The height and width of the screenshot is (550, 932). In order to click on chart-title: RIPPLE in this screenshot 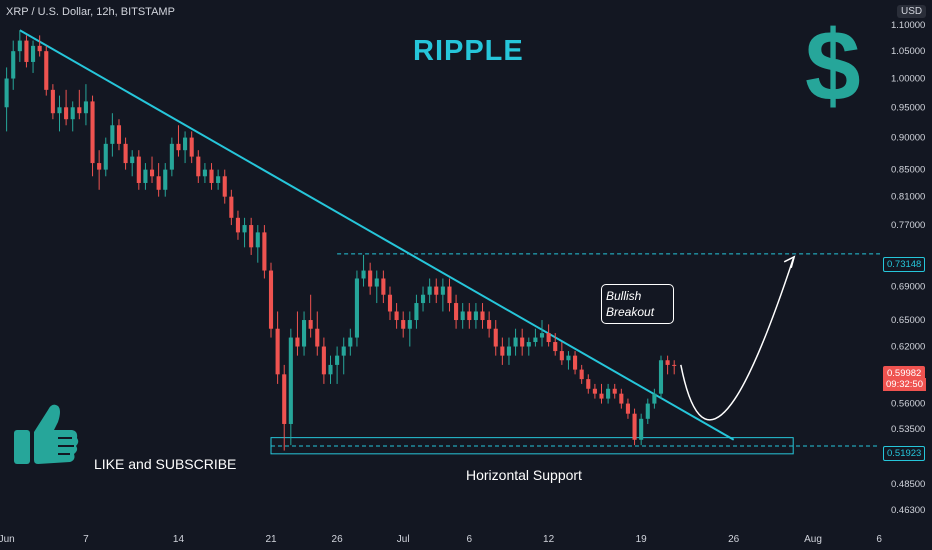, I will do `click(468, 51)`.